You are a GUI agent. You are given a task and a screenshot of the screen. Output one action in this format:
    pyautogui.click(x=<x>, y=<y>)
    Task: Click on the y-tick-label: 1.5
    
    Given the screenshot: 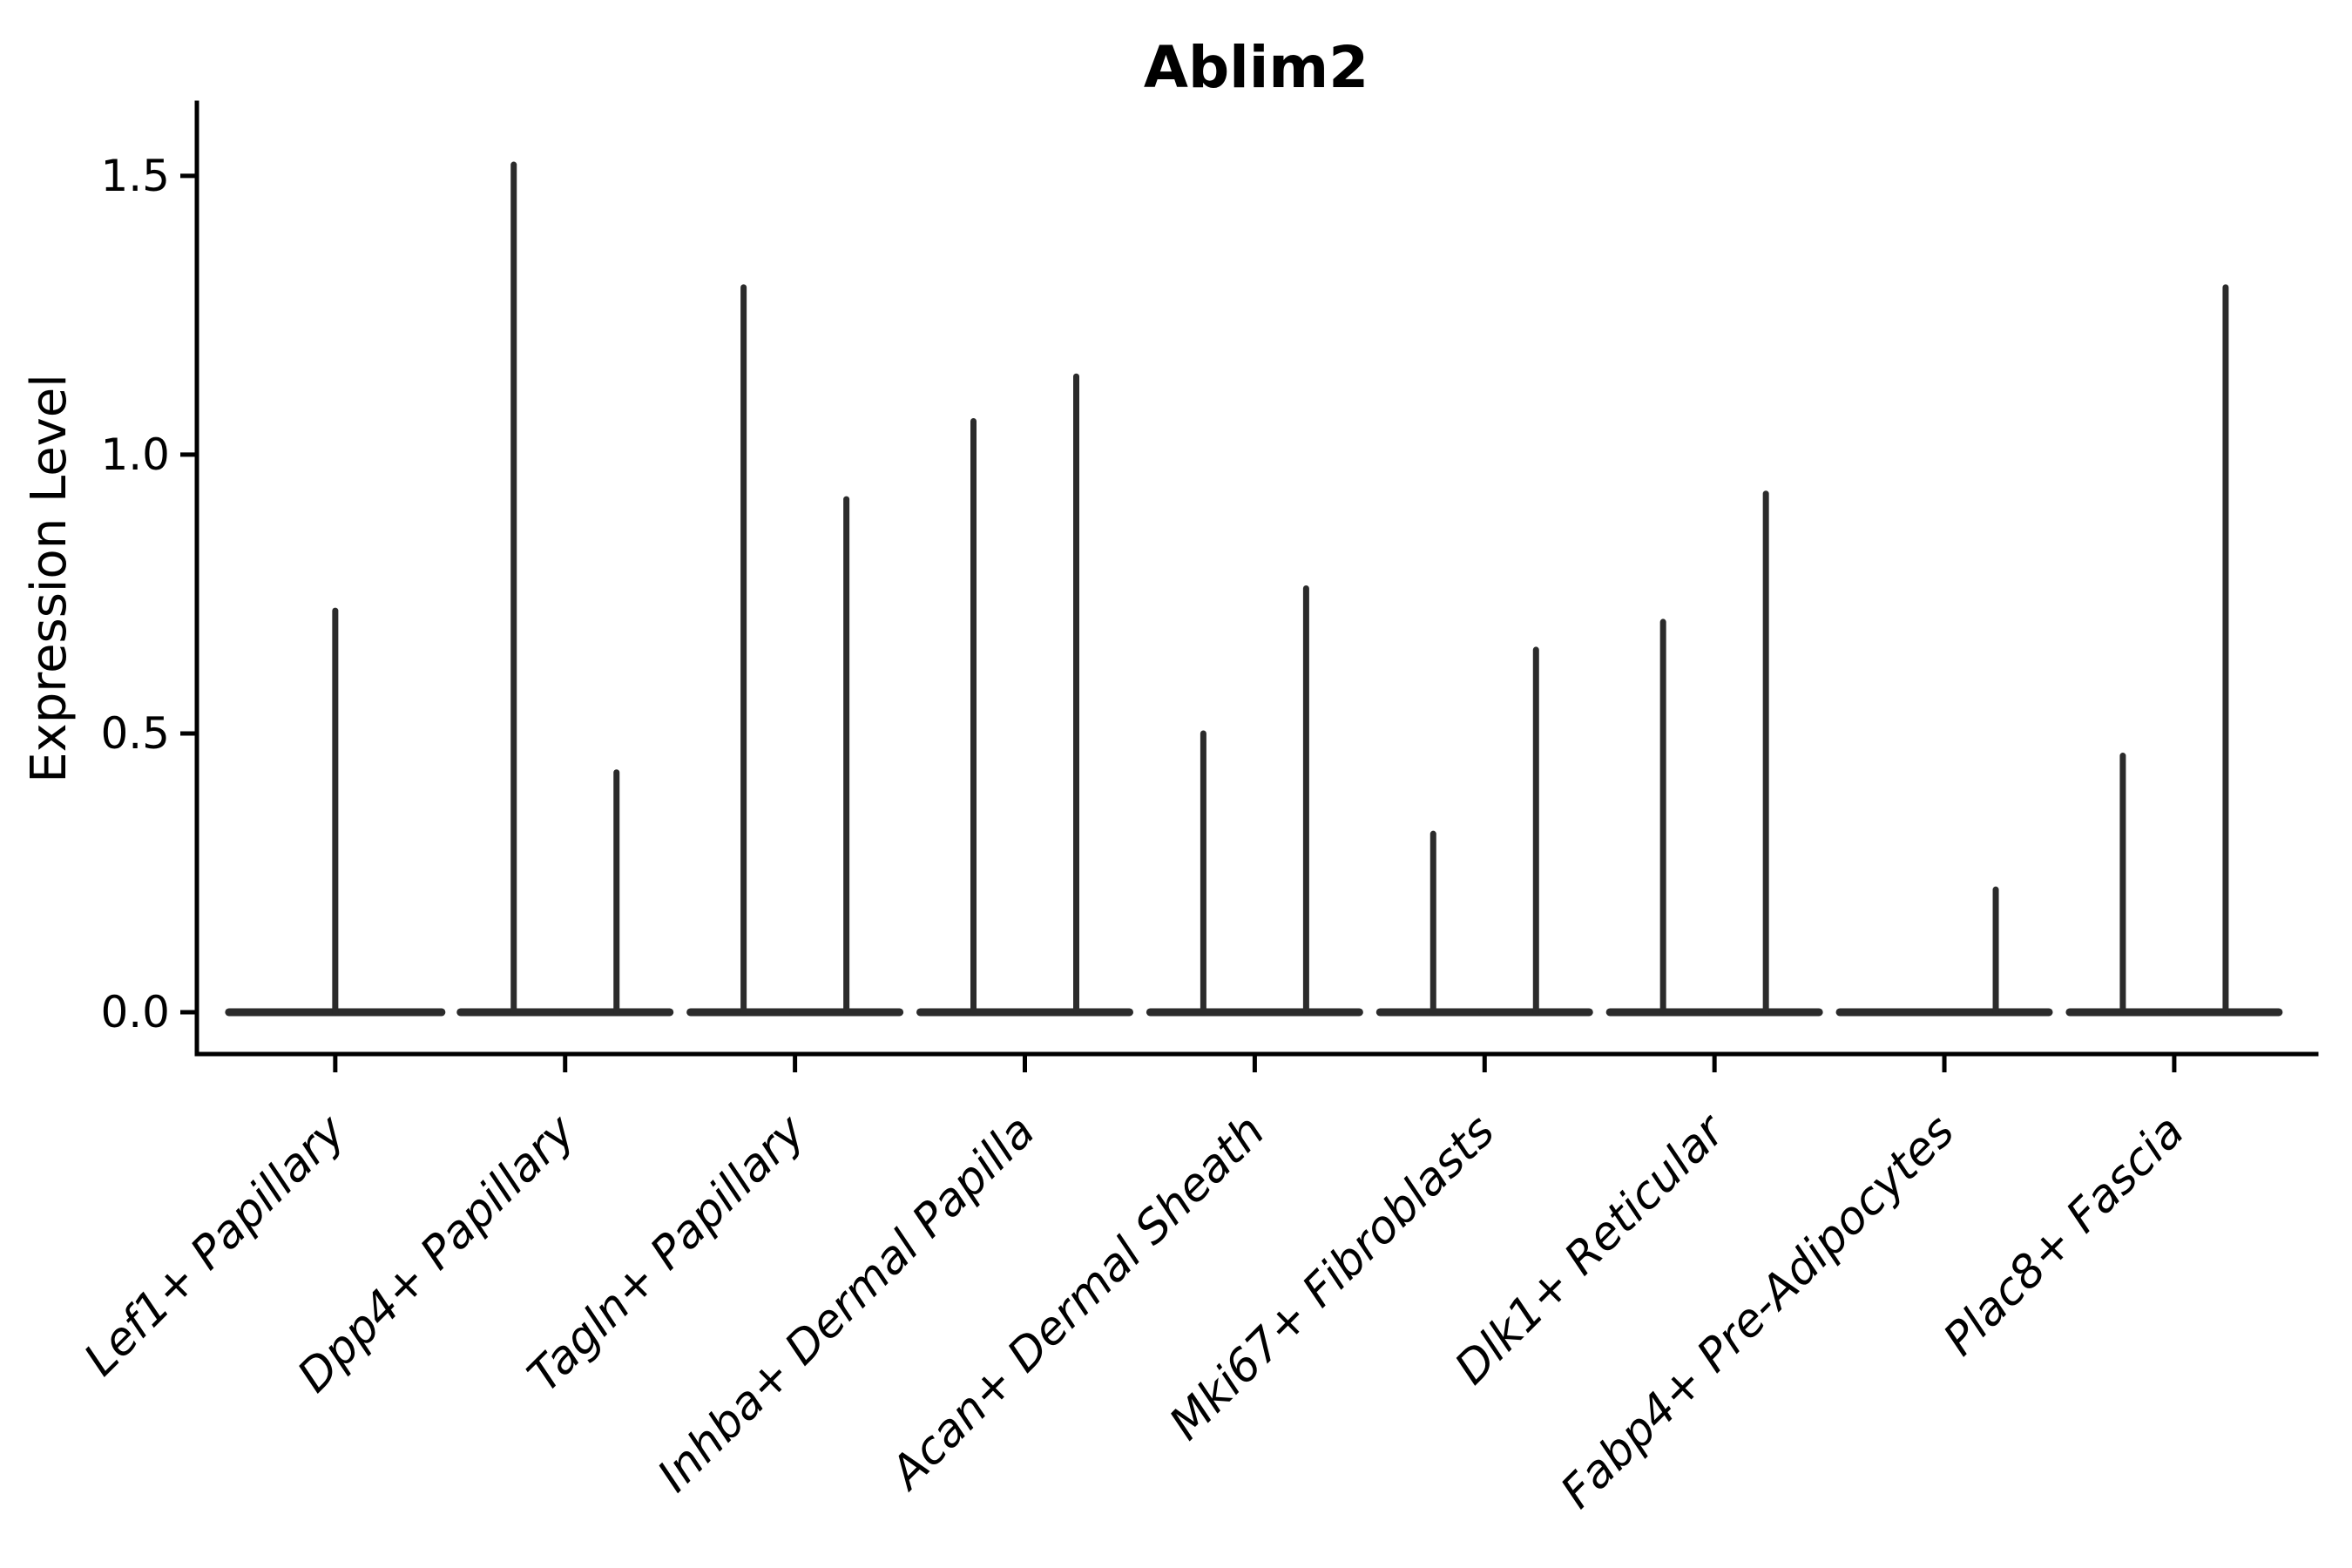 What is the action you would take?
    pyautogui.click(x=135, y=176)
    